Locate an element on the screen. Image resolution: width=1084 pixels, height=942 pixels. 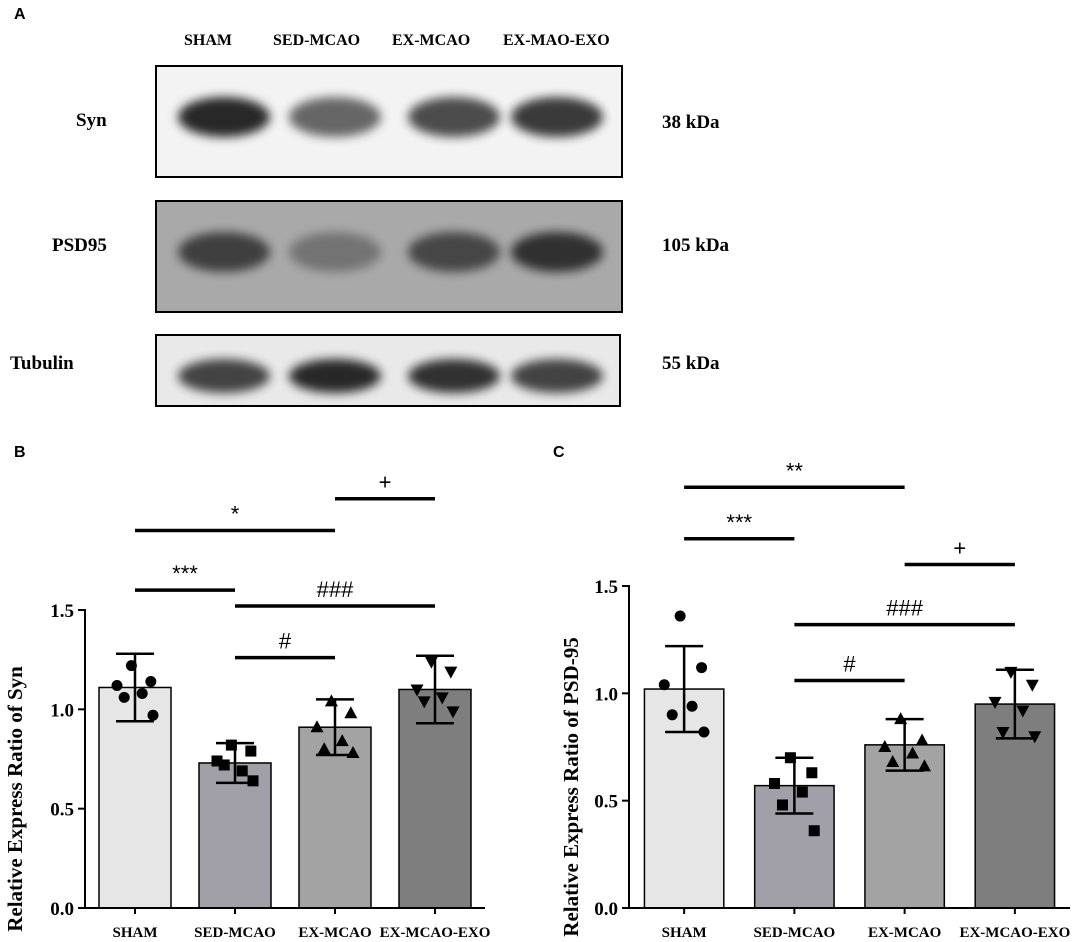
significance-label: *** is located at coordinates (739, 522).